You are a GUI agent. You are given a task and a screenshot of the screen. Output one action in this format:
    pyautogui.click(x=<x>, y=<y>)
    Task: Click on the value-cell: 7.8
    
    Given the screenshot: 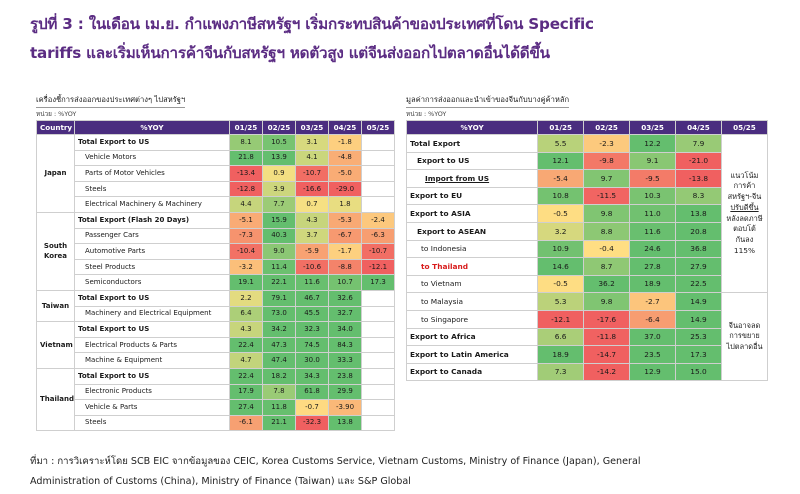 What is the action you would take?
    pyautogui.click(x=279, y=392)
    